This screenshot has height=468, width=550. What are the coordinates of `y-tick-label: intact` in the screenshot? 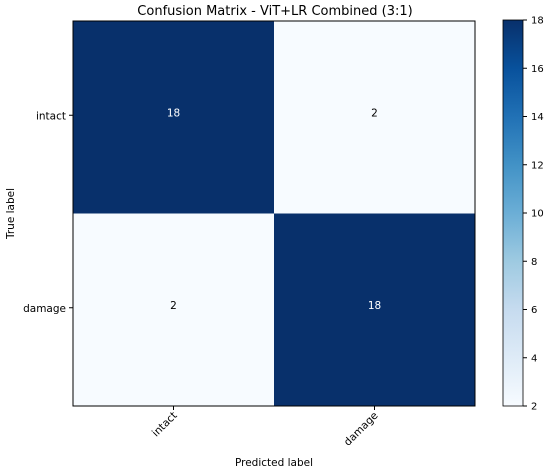 It's located at (51, 116).